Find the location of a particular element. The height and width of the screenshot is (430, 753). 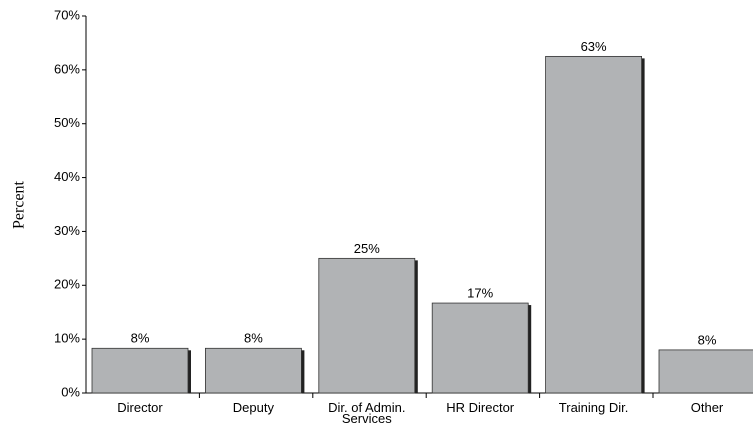

y-tick-label: 30% is located at coordinates (67, 230).